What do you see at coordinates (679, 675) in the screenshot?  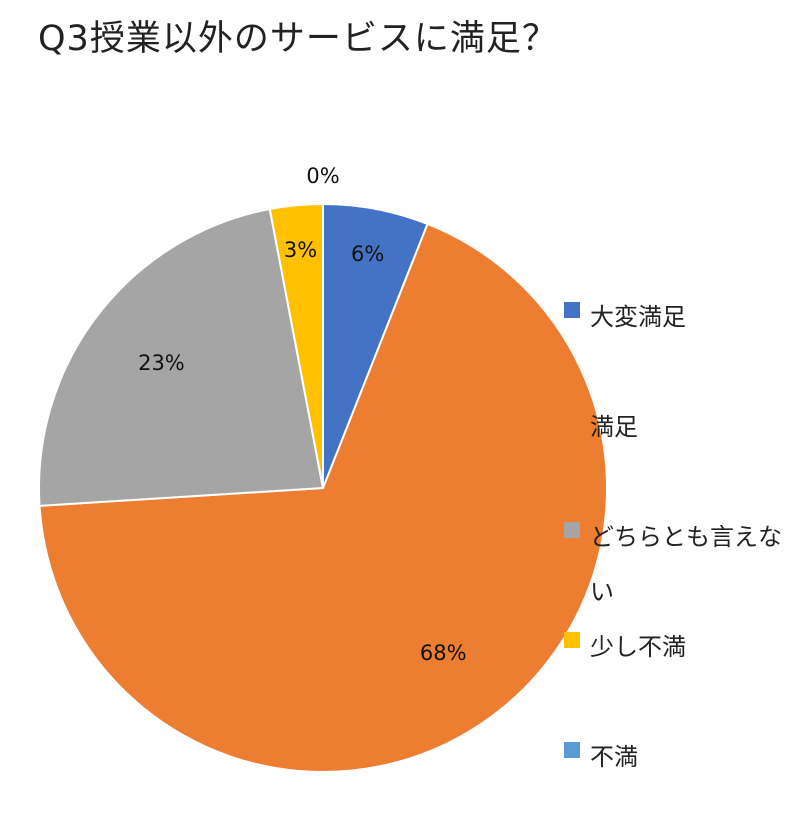 I see `legend-item: 少し不満` at bounding box center [679, 675].